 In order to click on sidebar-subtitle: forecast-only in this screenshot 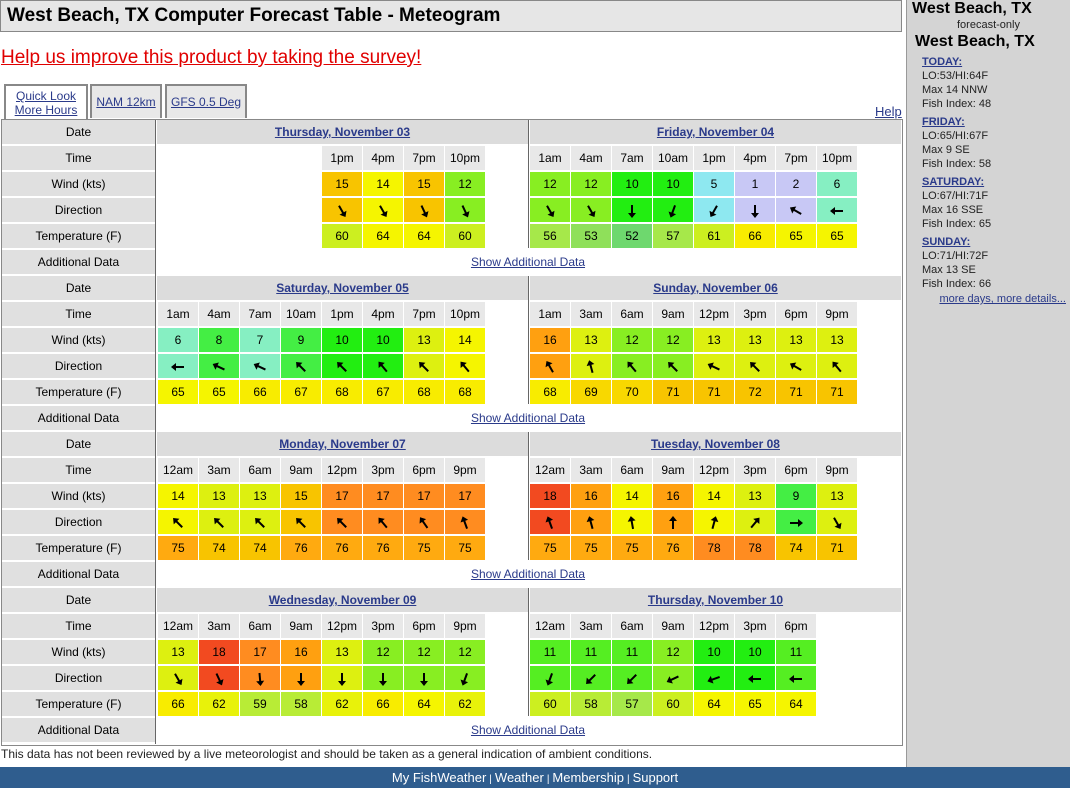, I will do `click(988, 25)`.